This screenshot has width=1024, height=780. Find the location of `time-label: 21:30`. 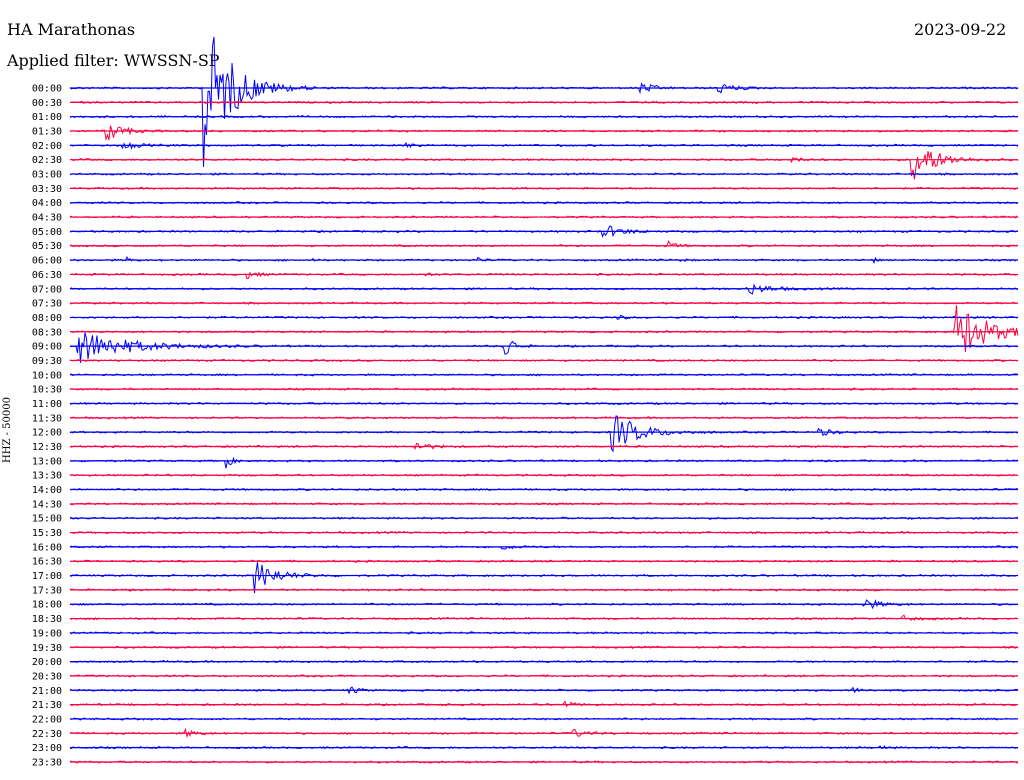

time-label: 21:30 is located at coordinates (47, 705).